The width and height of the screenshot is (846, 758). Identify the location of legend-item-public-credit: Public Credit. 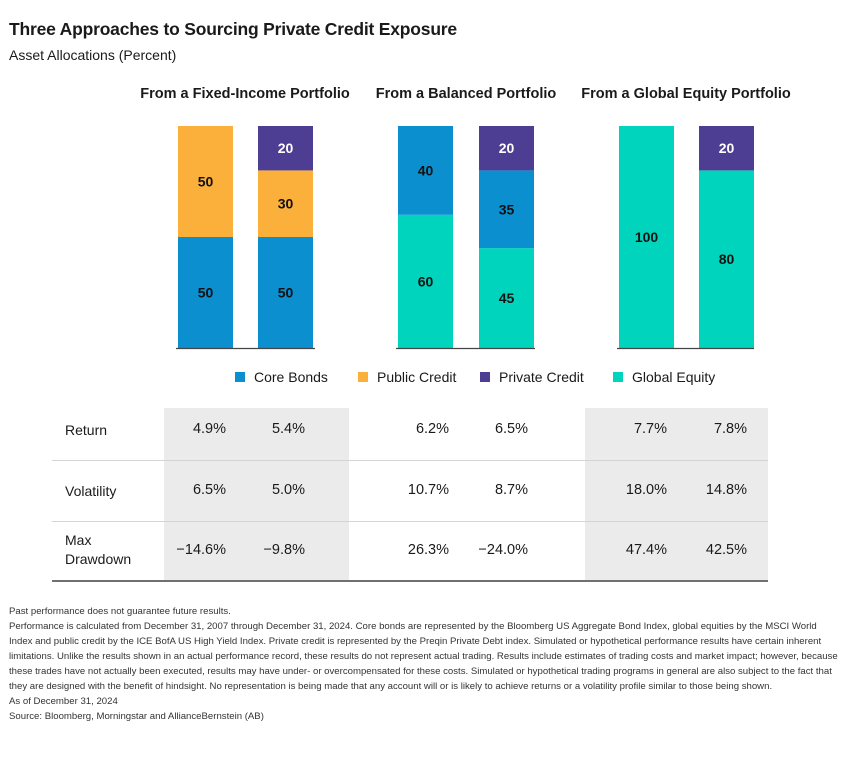
(407, 377).